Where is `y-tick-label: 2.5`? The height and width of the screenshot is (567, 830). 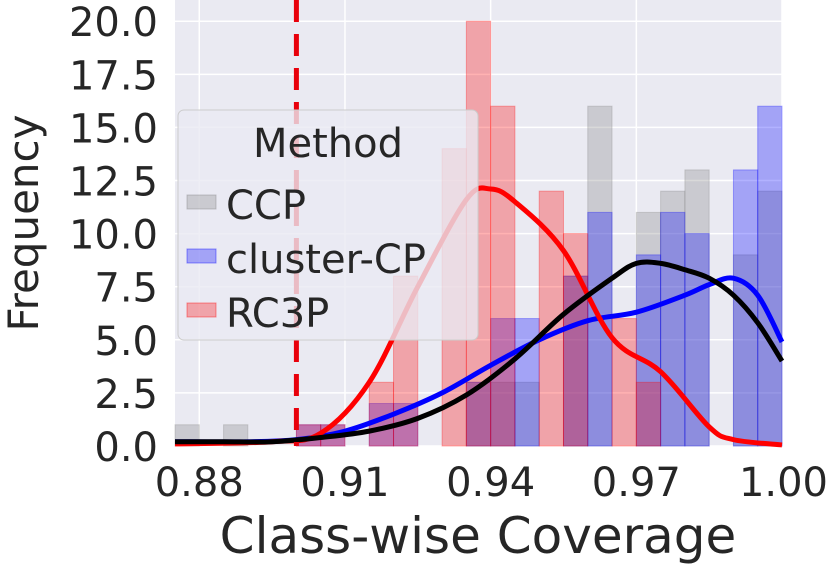 y-tick-label: 2.5 is located at coordinates (126, 395).